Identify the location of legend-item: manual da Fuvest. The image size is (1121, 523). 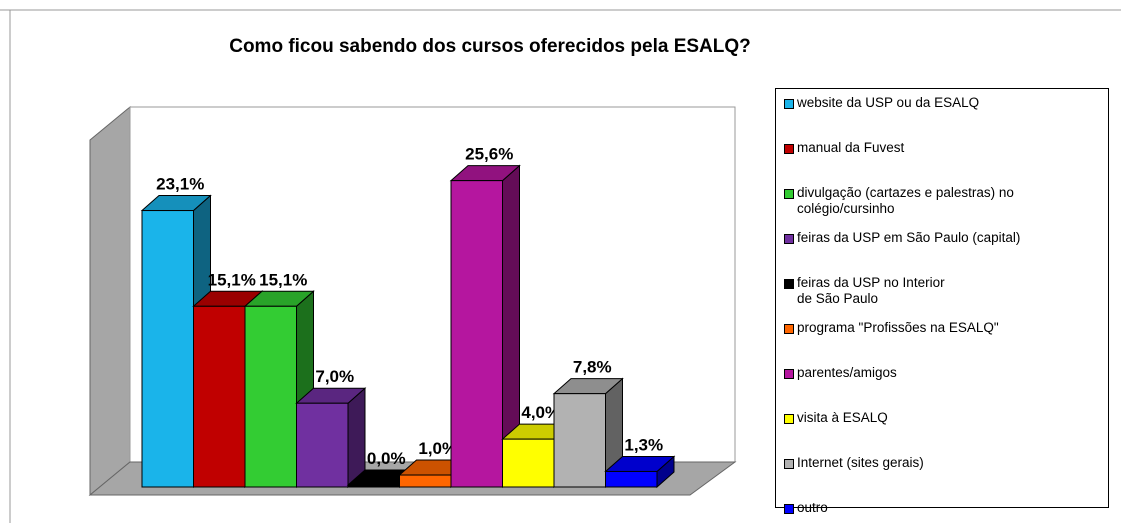
(844, 148).